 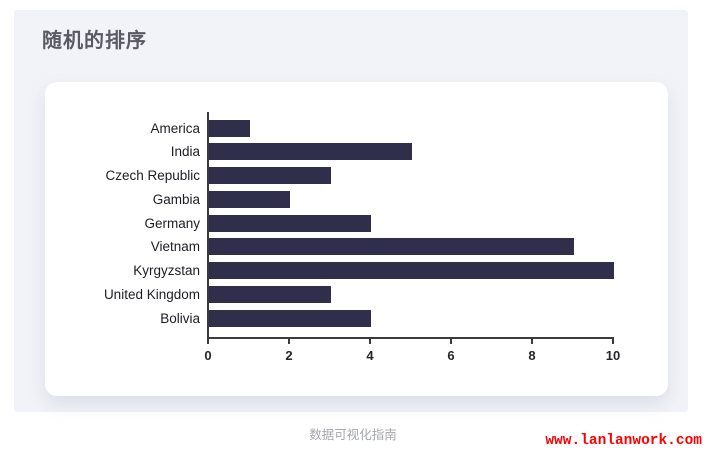 I want to click on watermark-url: www.lanlanwork.com, so click(x=623, y=441).